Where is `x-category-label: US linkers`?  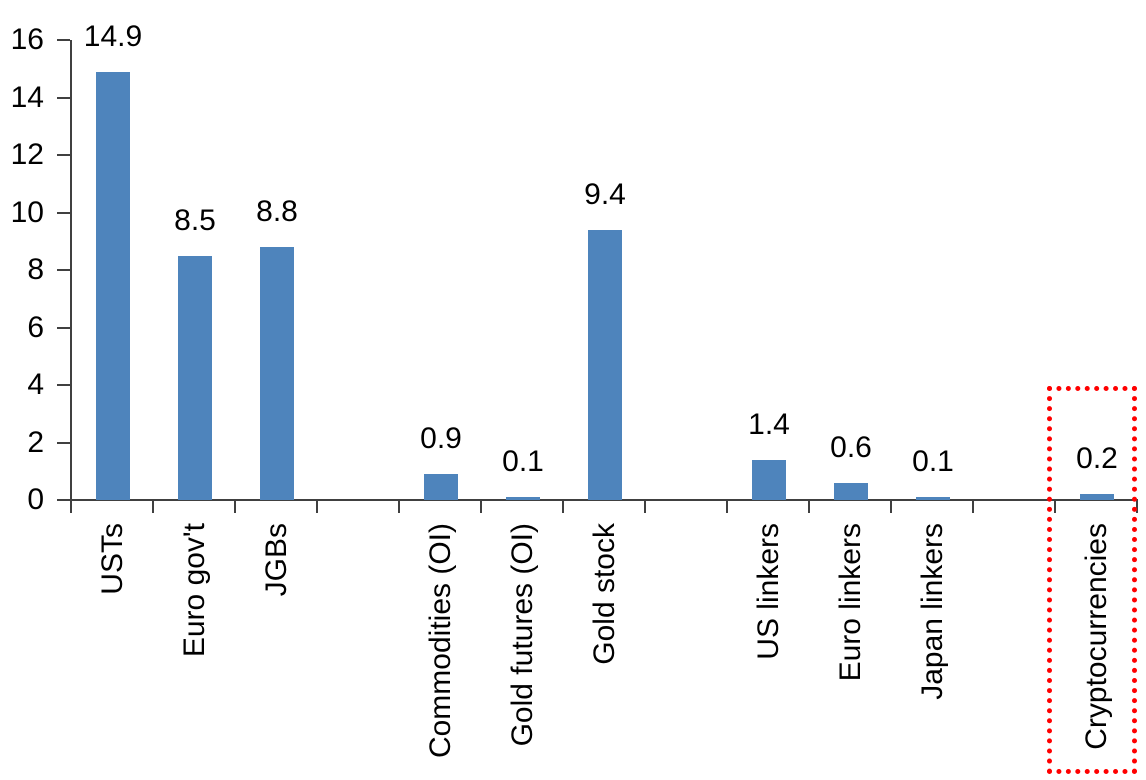
x-category-label: US linkers is located at coordinates (768, 591).